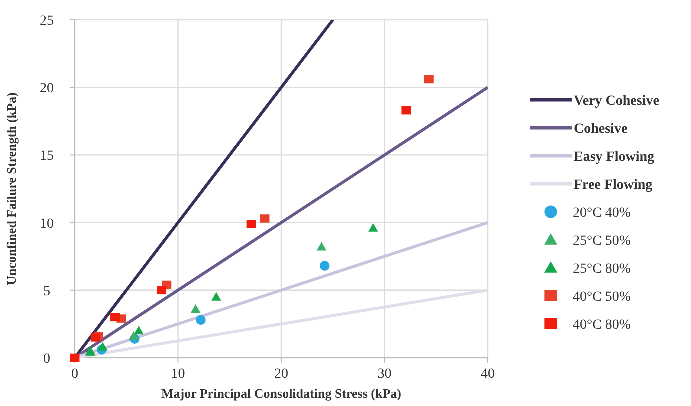 The height and width of the screenshot is (406, 691). I want to click on legend-label: Very Cohesive, so click(617, 101).